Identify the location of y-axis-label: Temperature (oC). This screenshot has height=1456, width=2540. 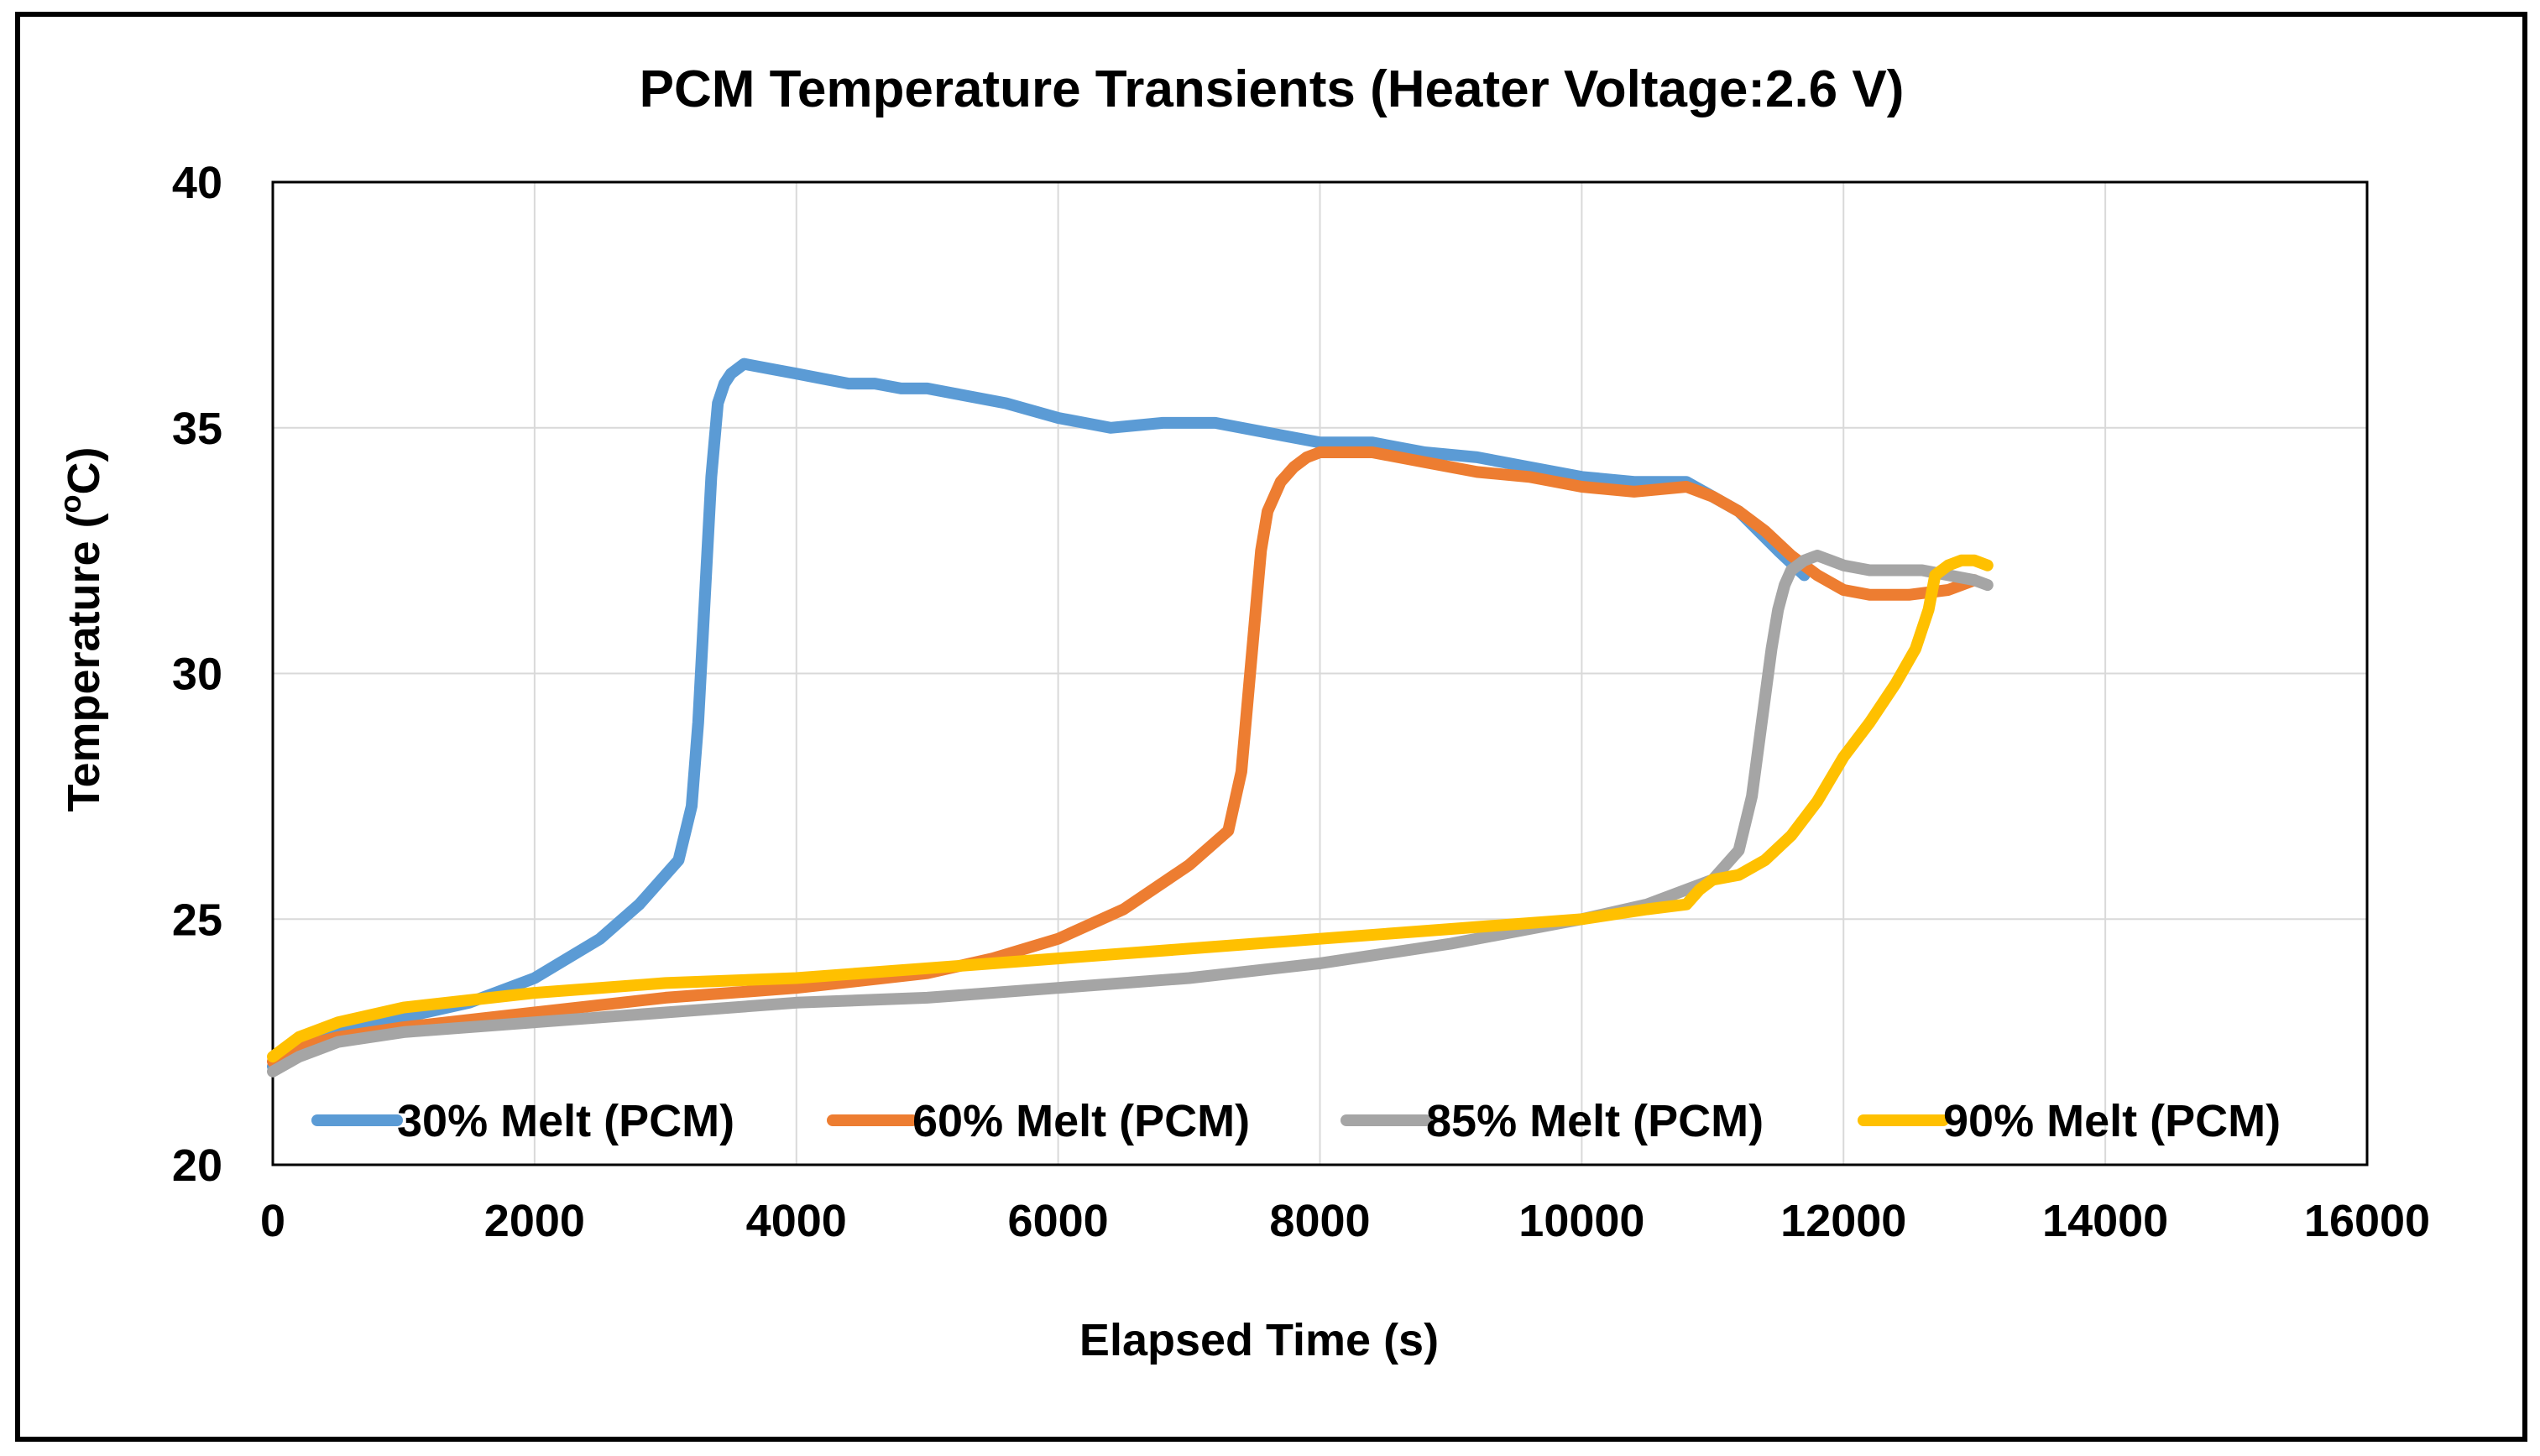
(81, 628).